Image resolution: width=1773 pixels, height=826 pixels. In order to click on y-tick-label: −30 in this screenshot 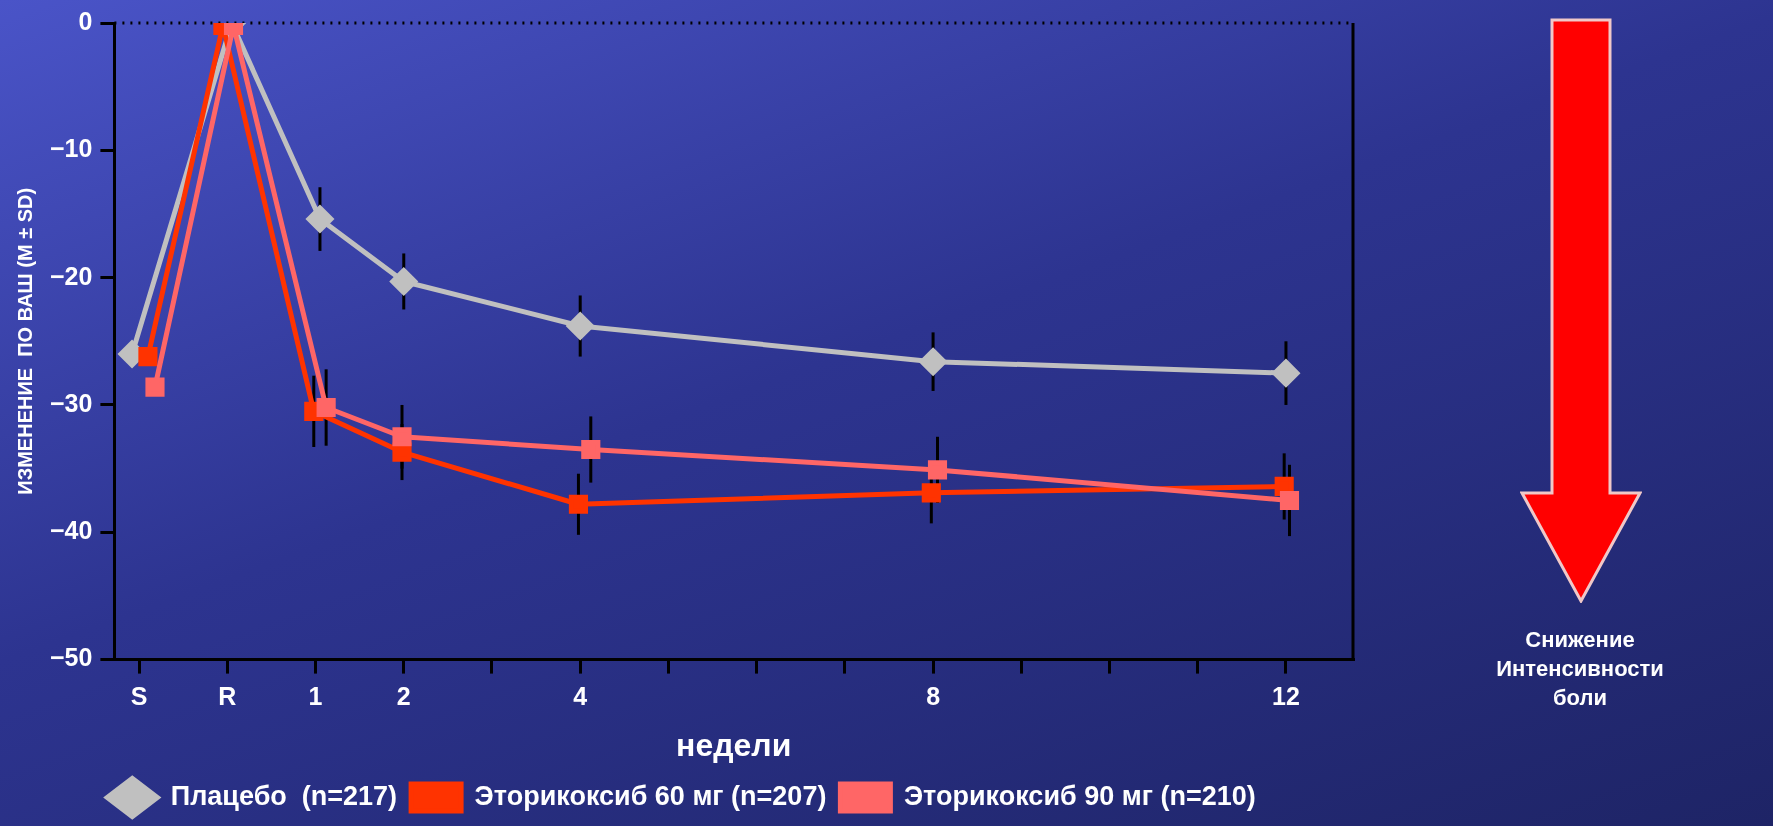, I will do `click(71, 402)`.